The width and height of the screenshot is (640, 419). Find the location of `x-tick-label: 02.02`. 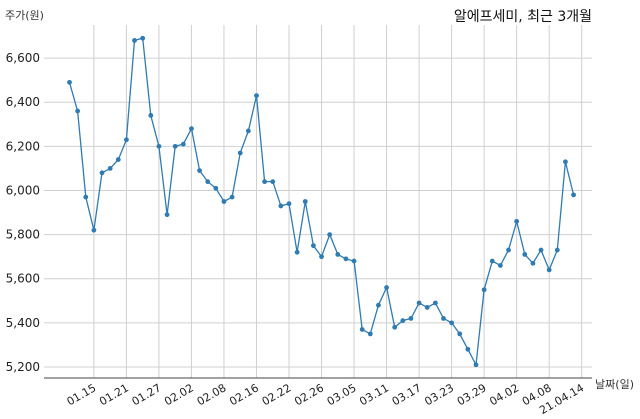

x-tick-label: 02.02 is located at coordinates (179, 394).